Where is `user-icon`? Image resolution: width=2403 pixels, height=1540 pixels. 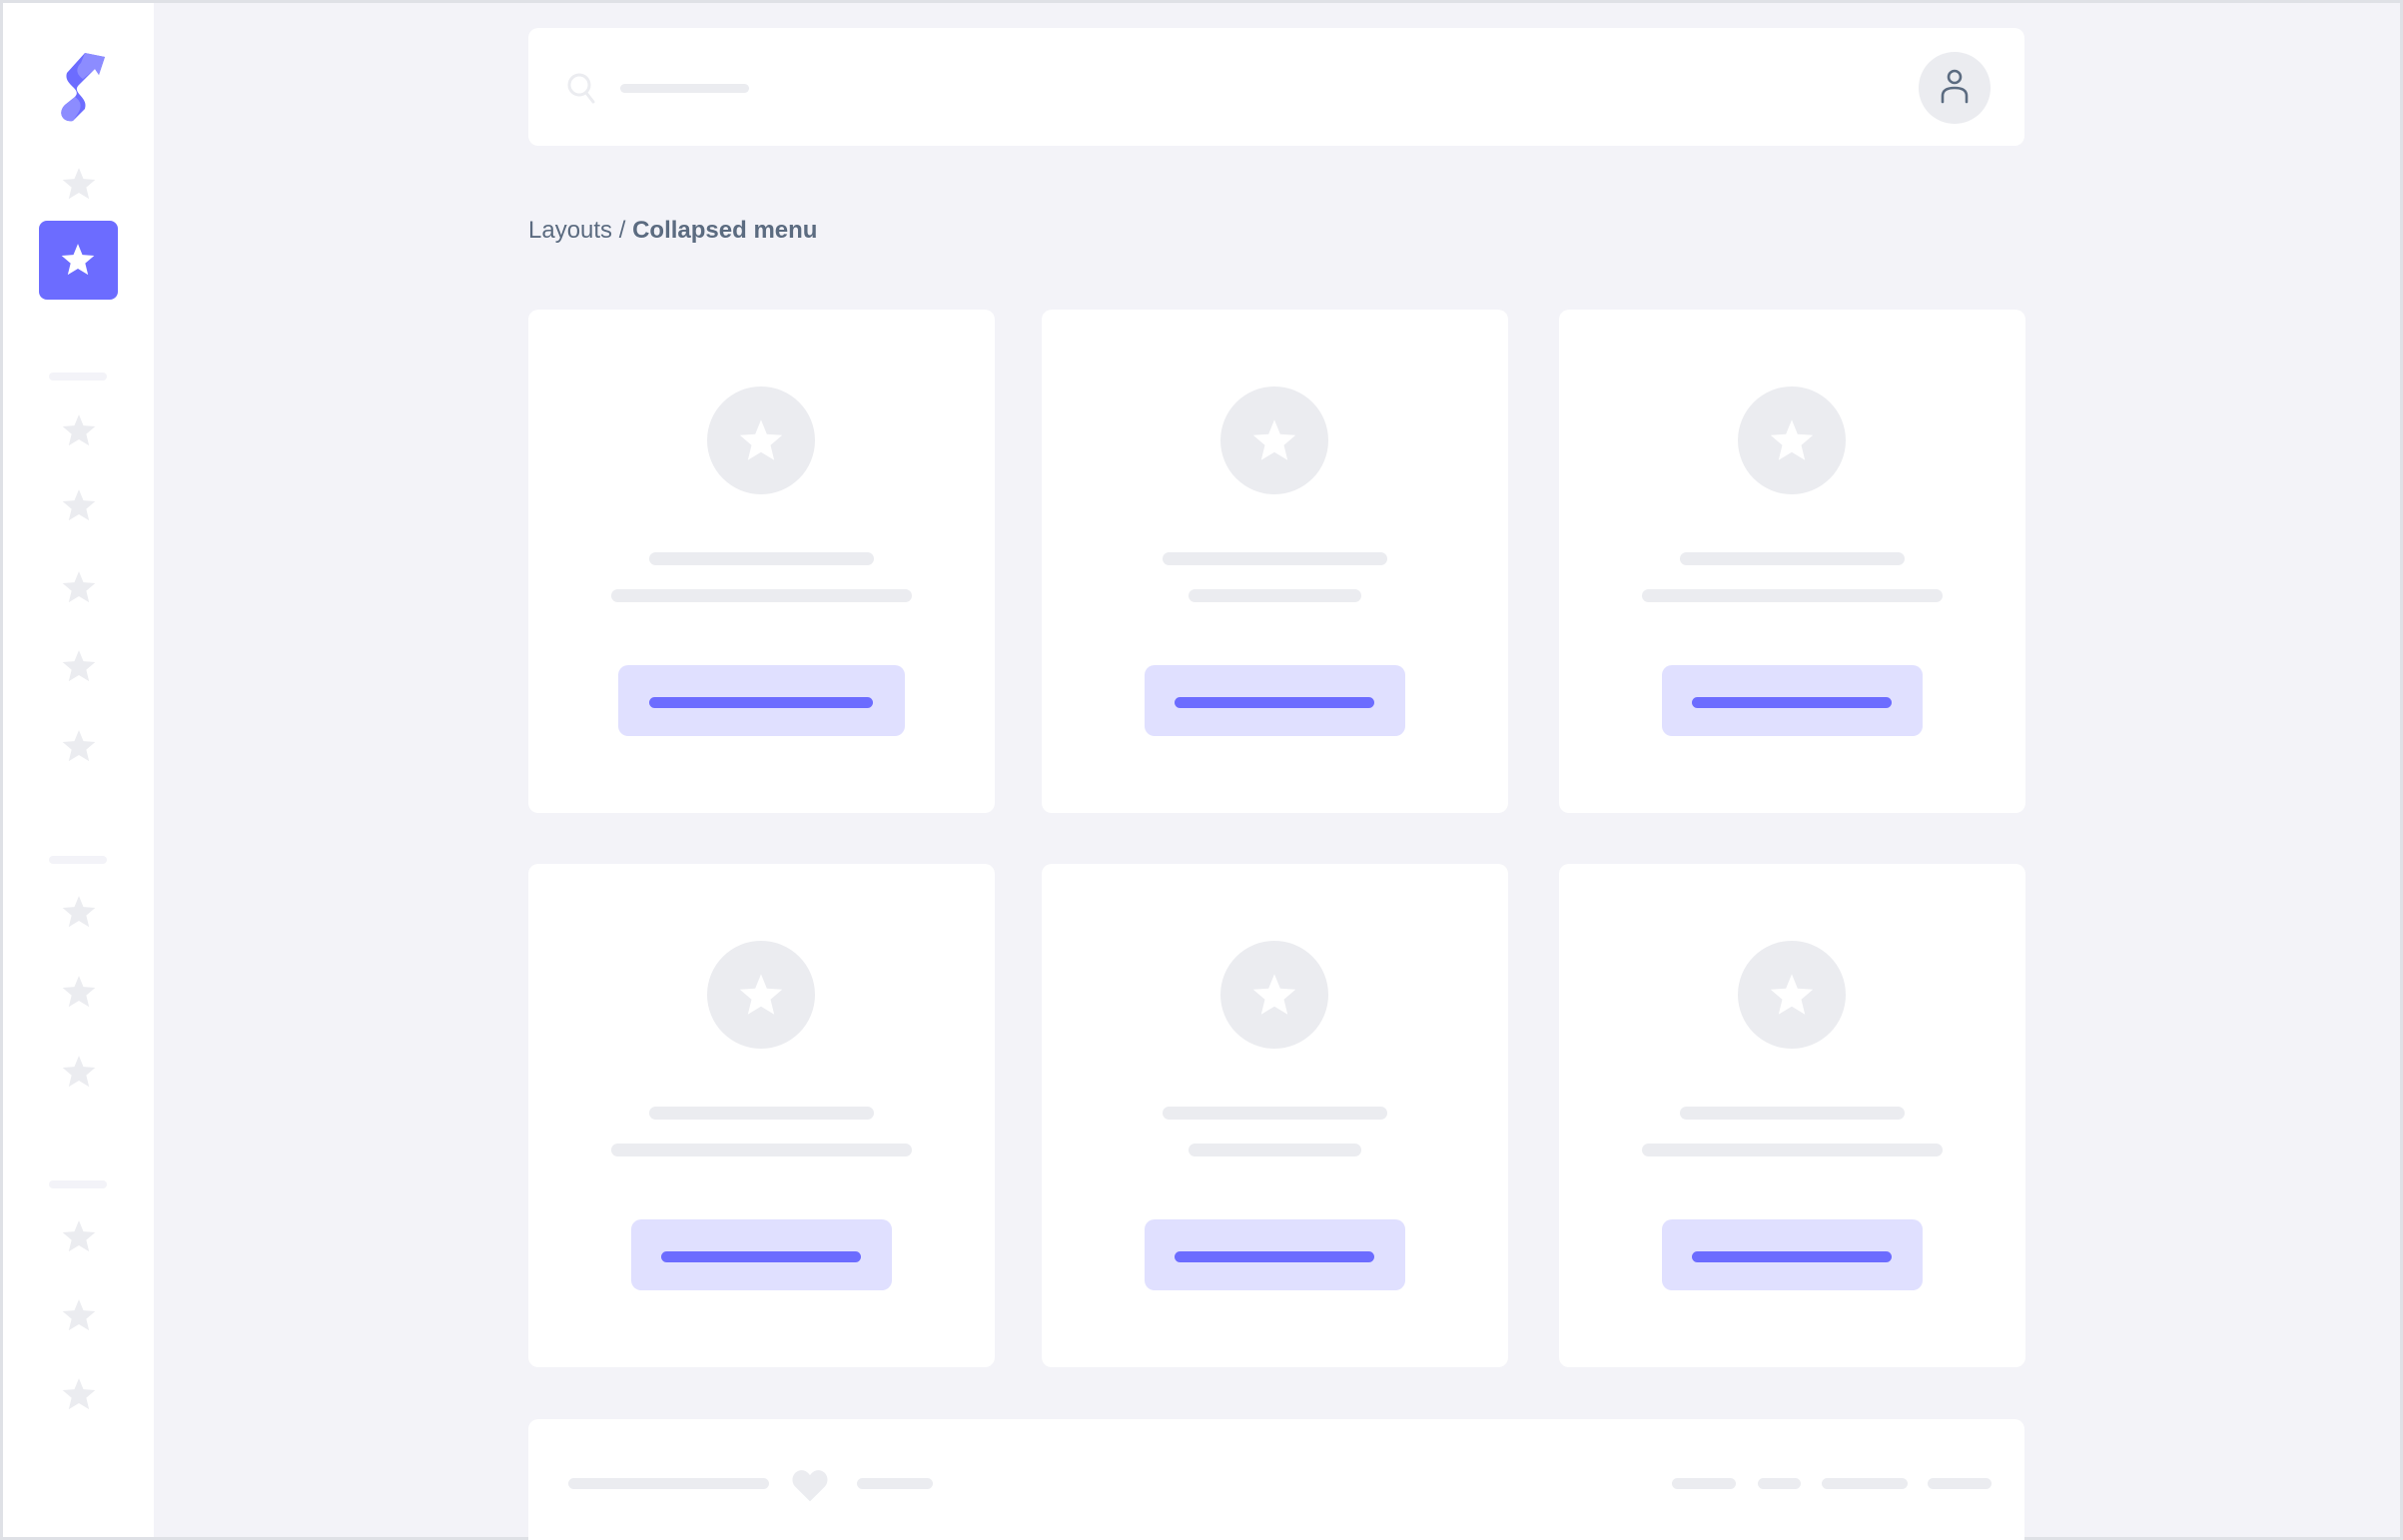 user-icon is located at coordinates (1955, 86).